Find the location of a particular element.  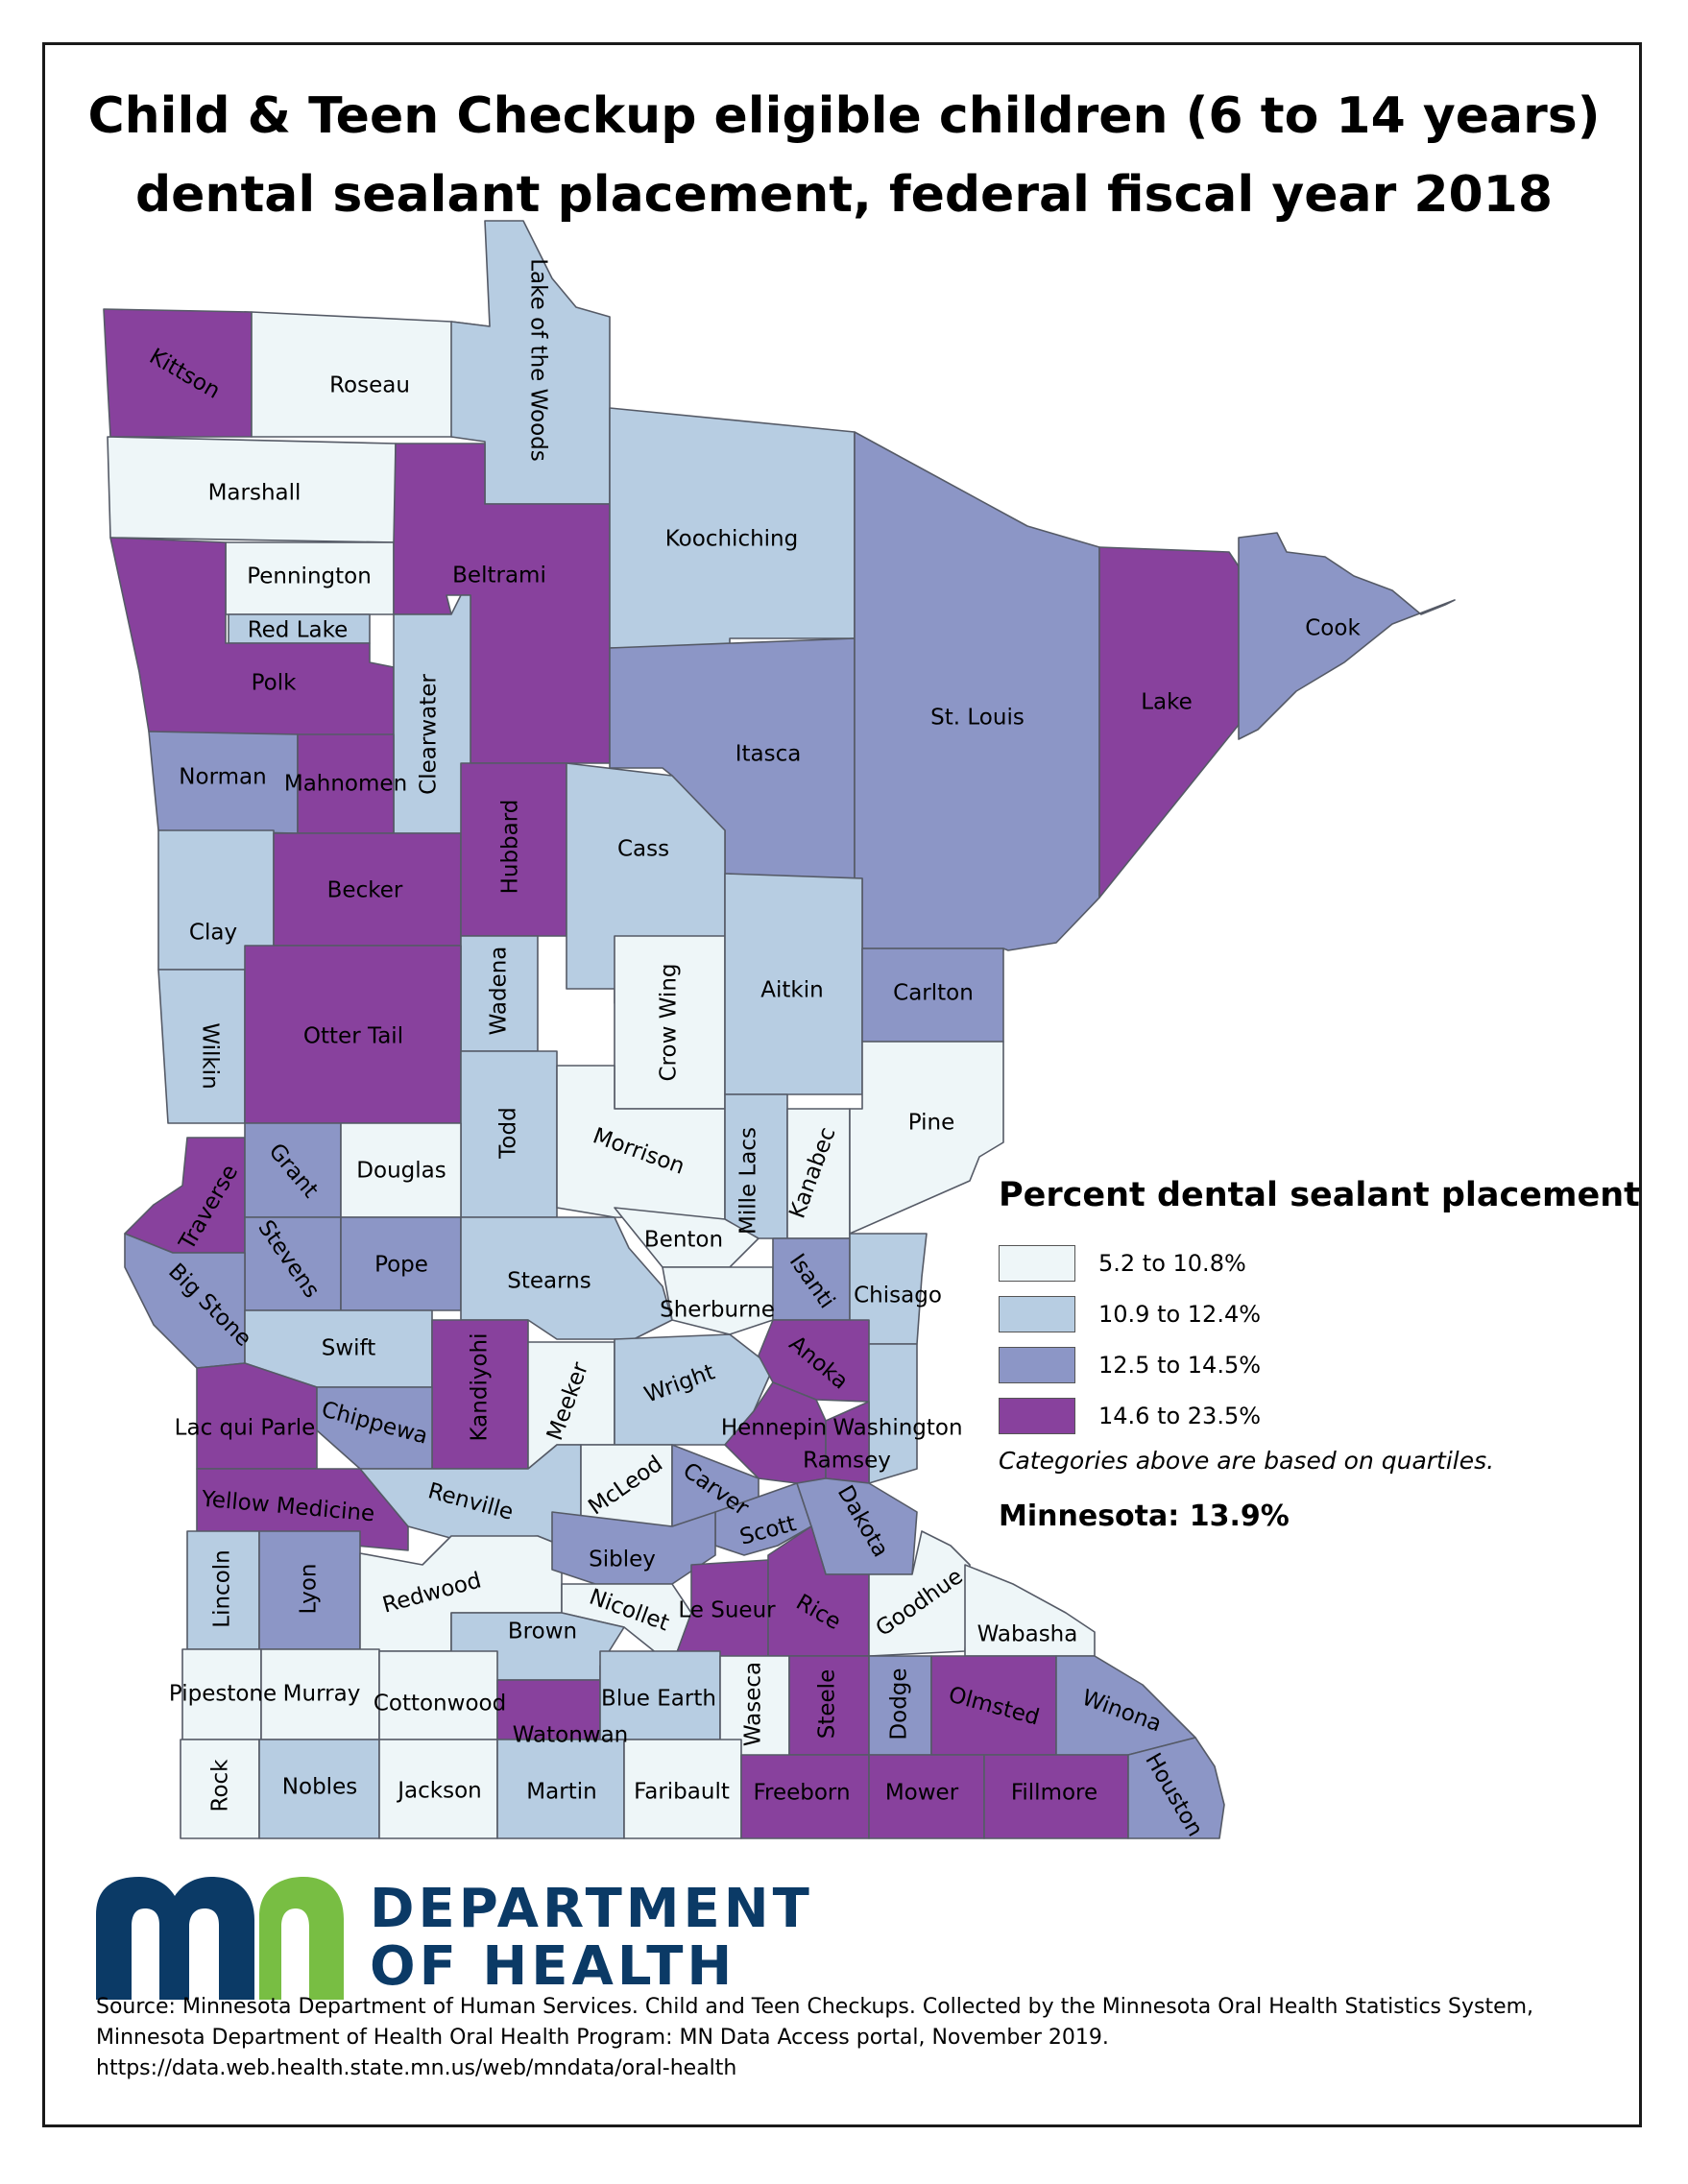

logo-line-2: OF HEALTH is located at coordinates (553, 1966).